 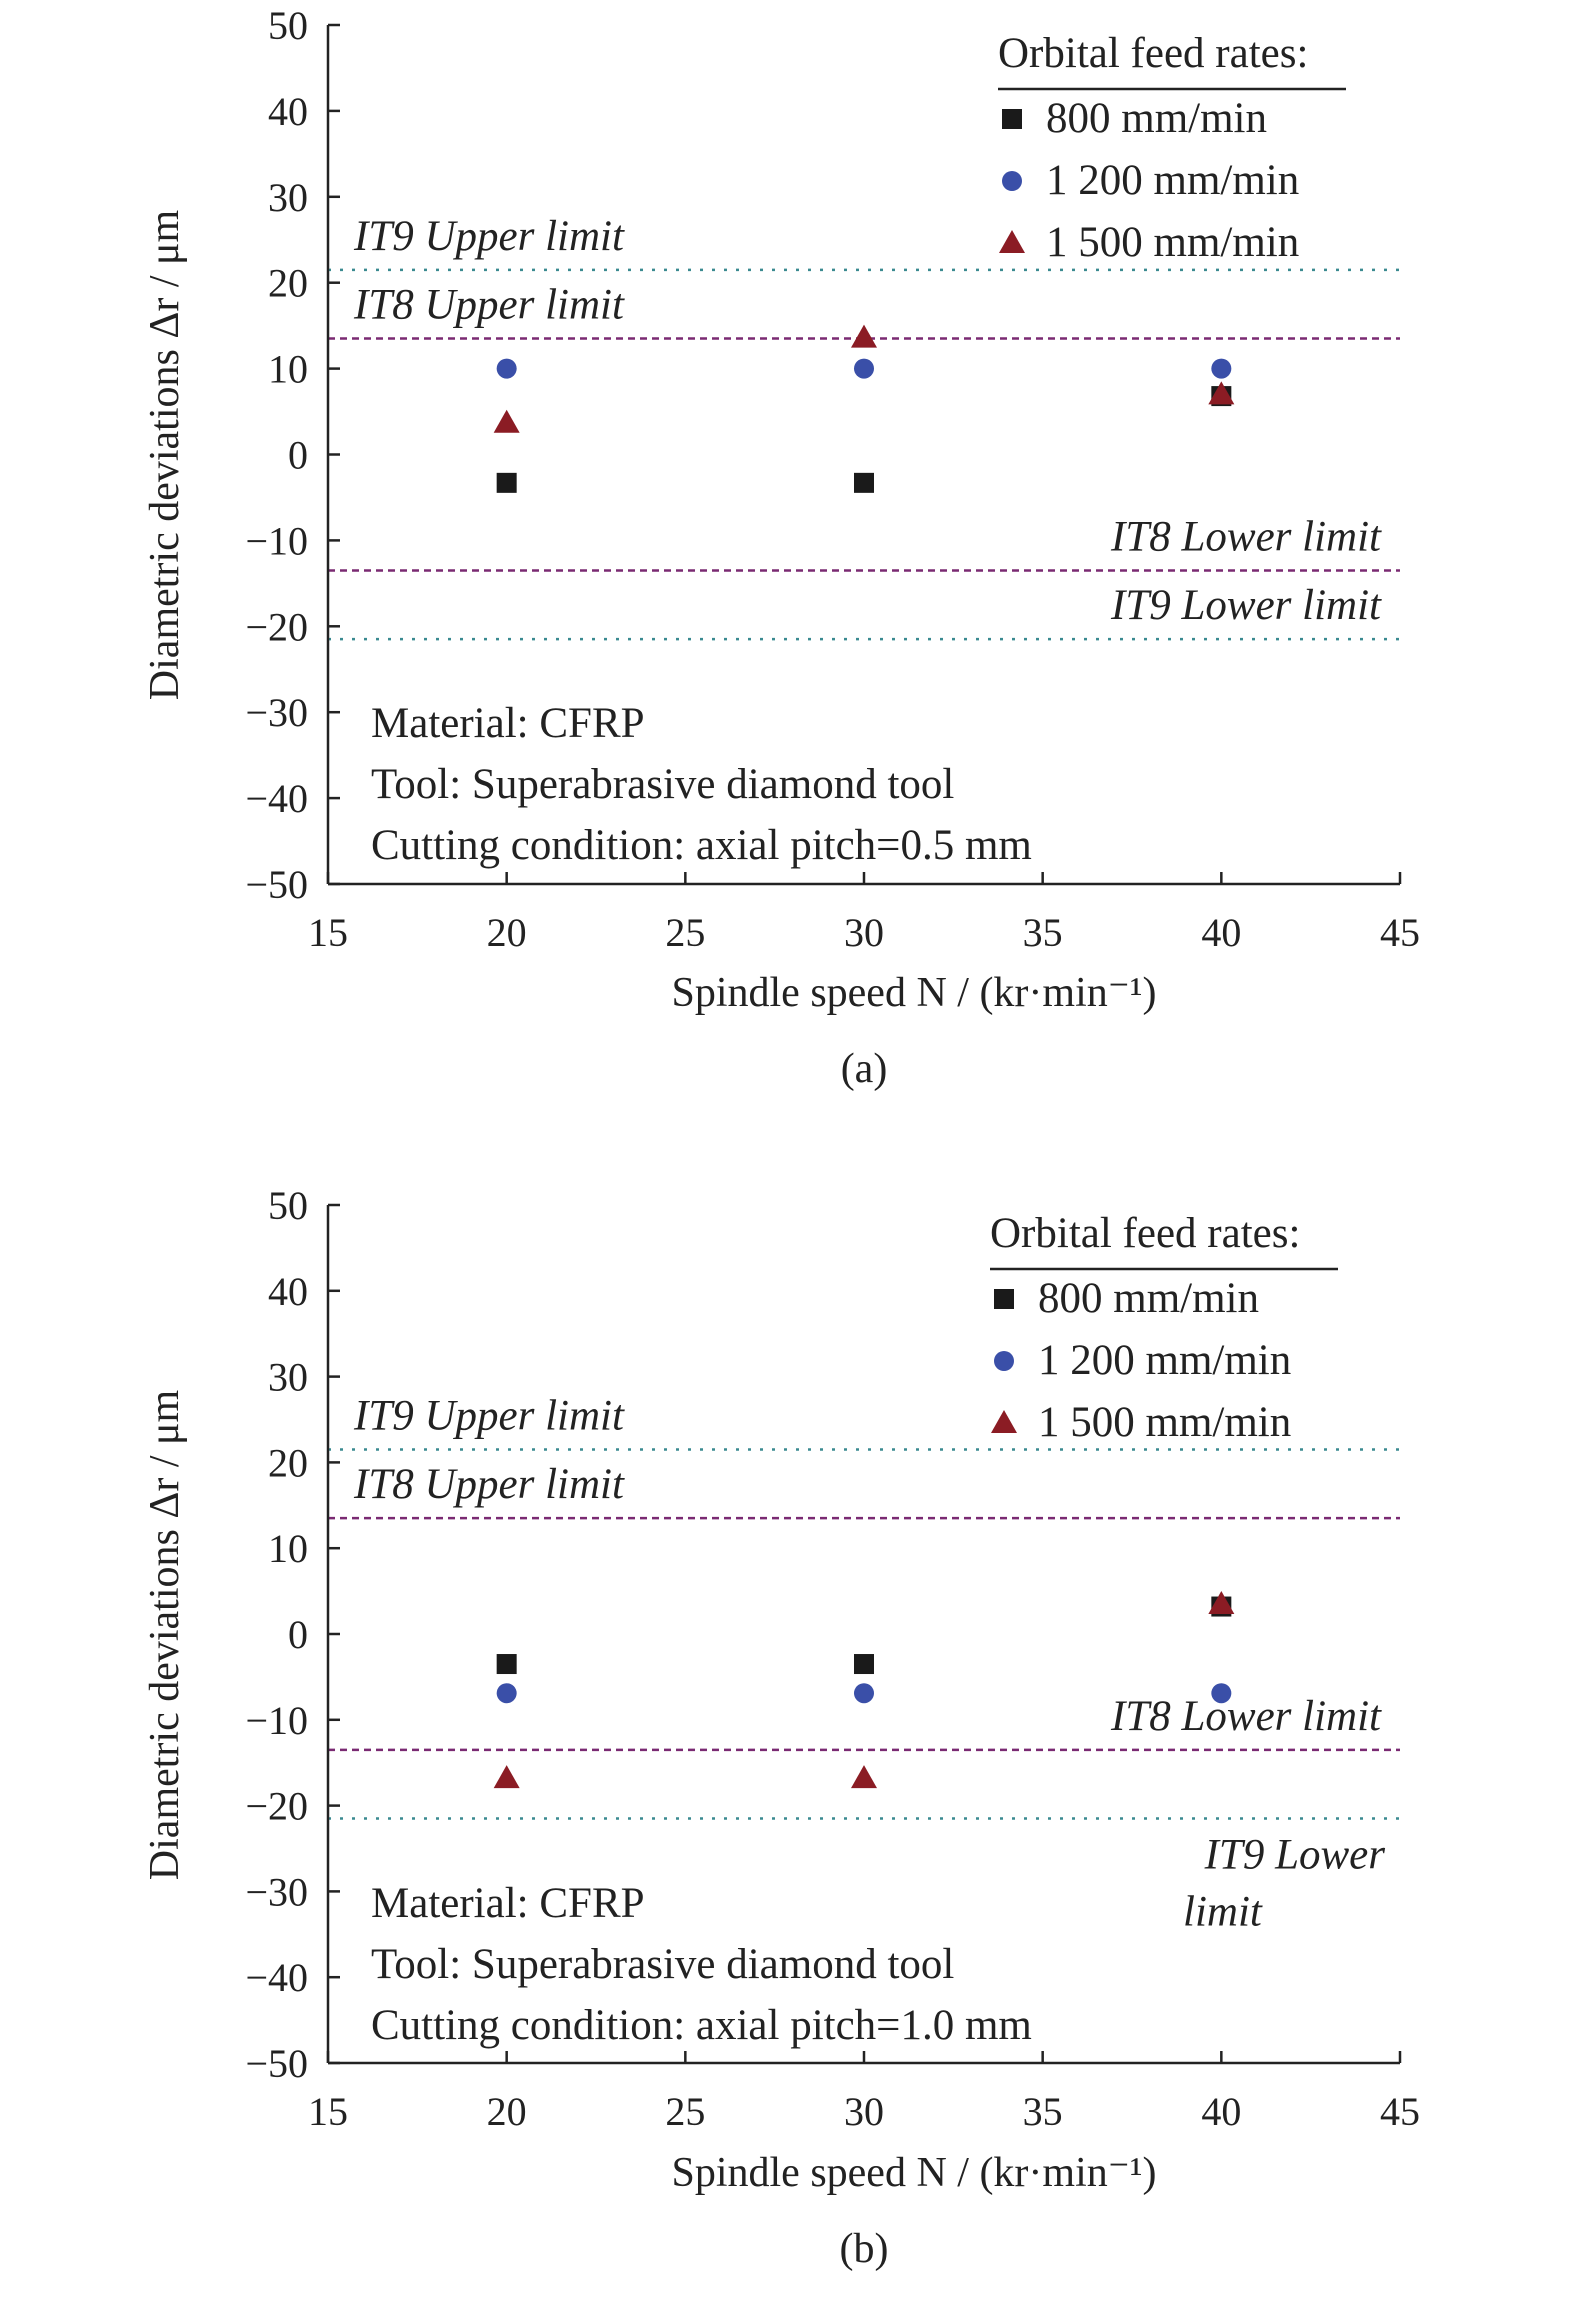 What do you see at coordinates (701, 2025) in the screenshot?
I see `note-line-3: Cutting condition: axial pitch=1.0 mm` at bounding box center [701, 2025].